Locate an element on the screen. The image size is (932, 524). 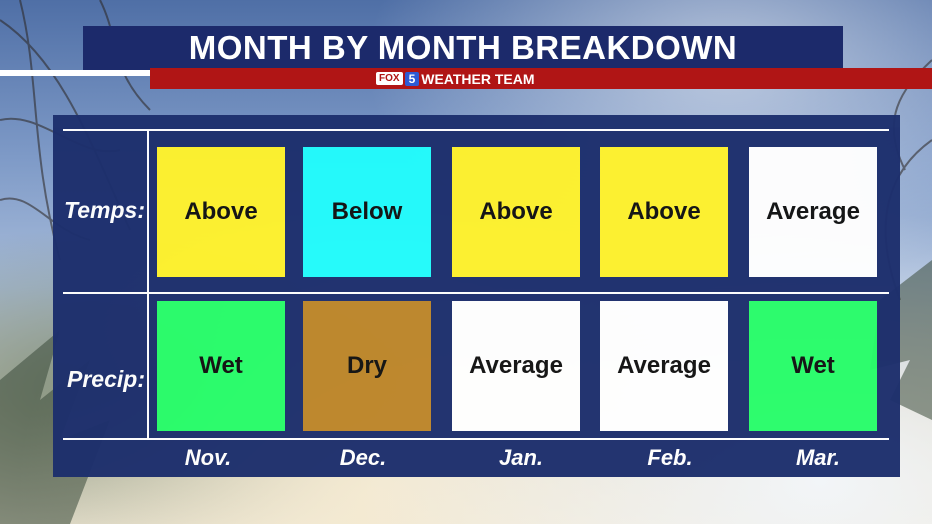
title-accent-strip is located at coordinates (80, 73).